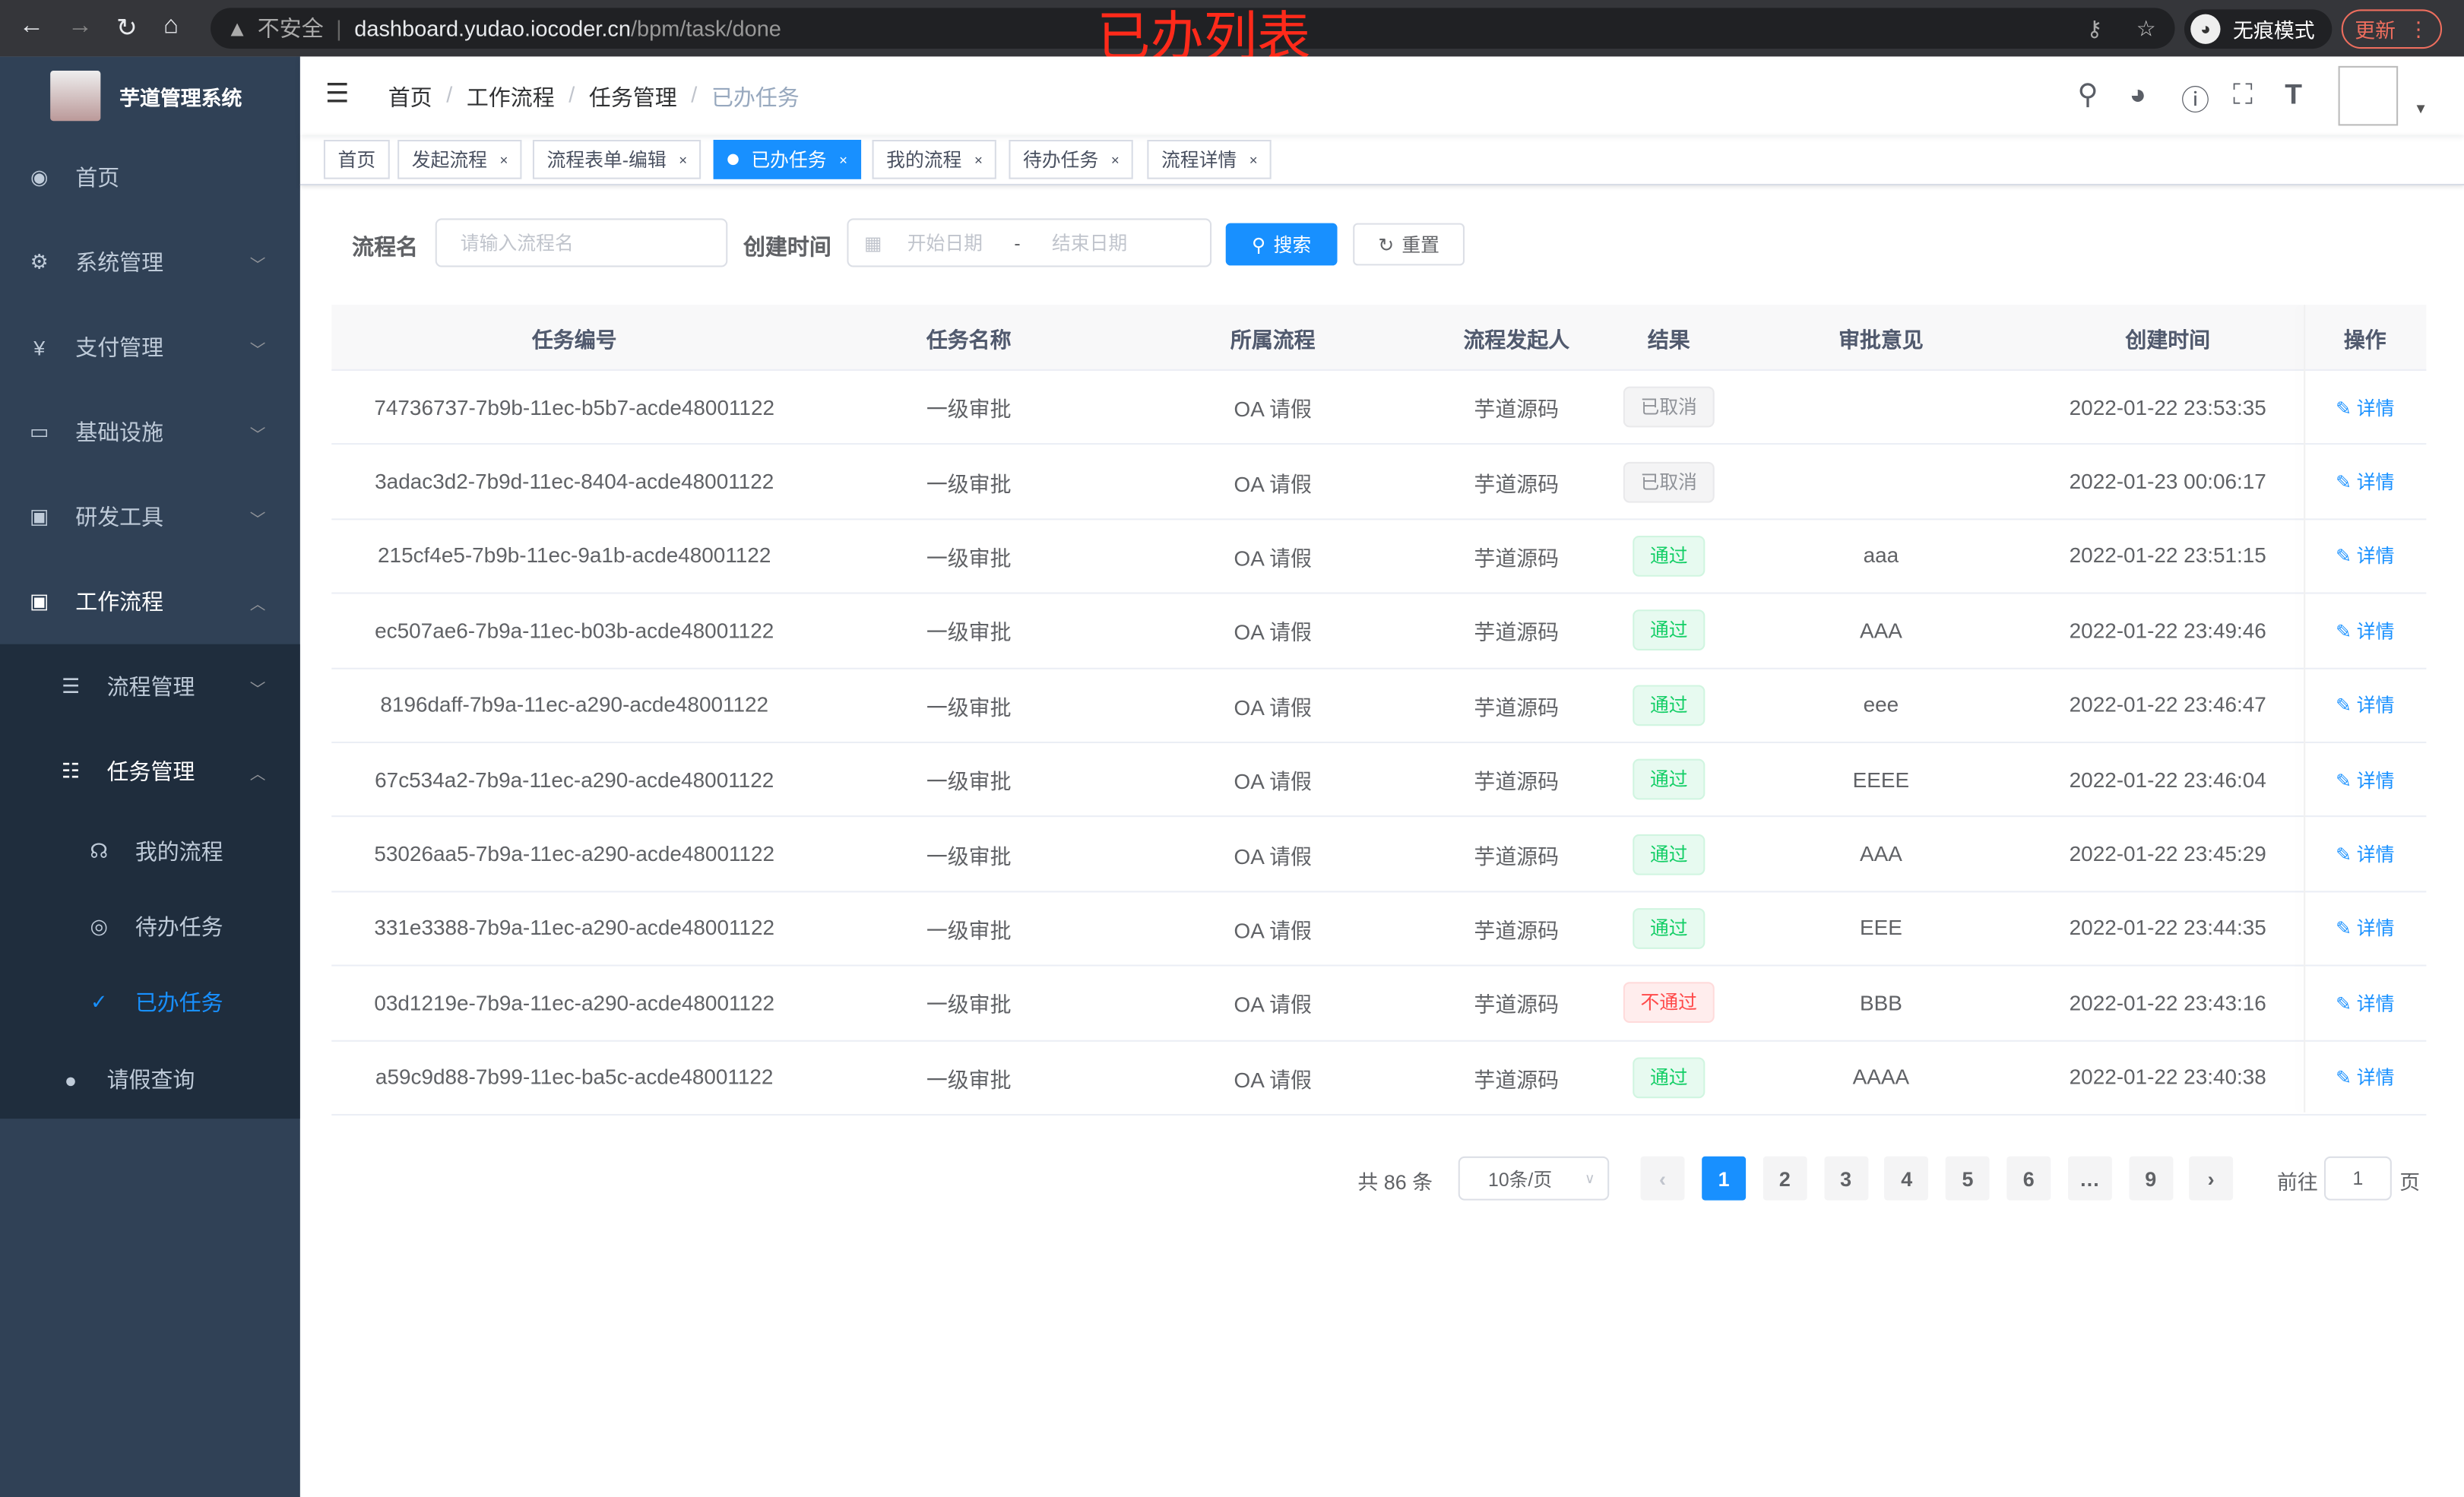  Describe the element at coordinates (2346, 408) in the screenshot. I see `edit-icon: ✎` at that location.